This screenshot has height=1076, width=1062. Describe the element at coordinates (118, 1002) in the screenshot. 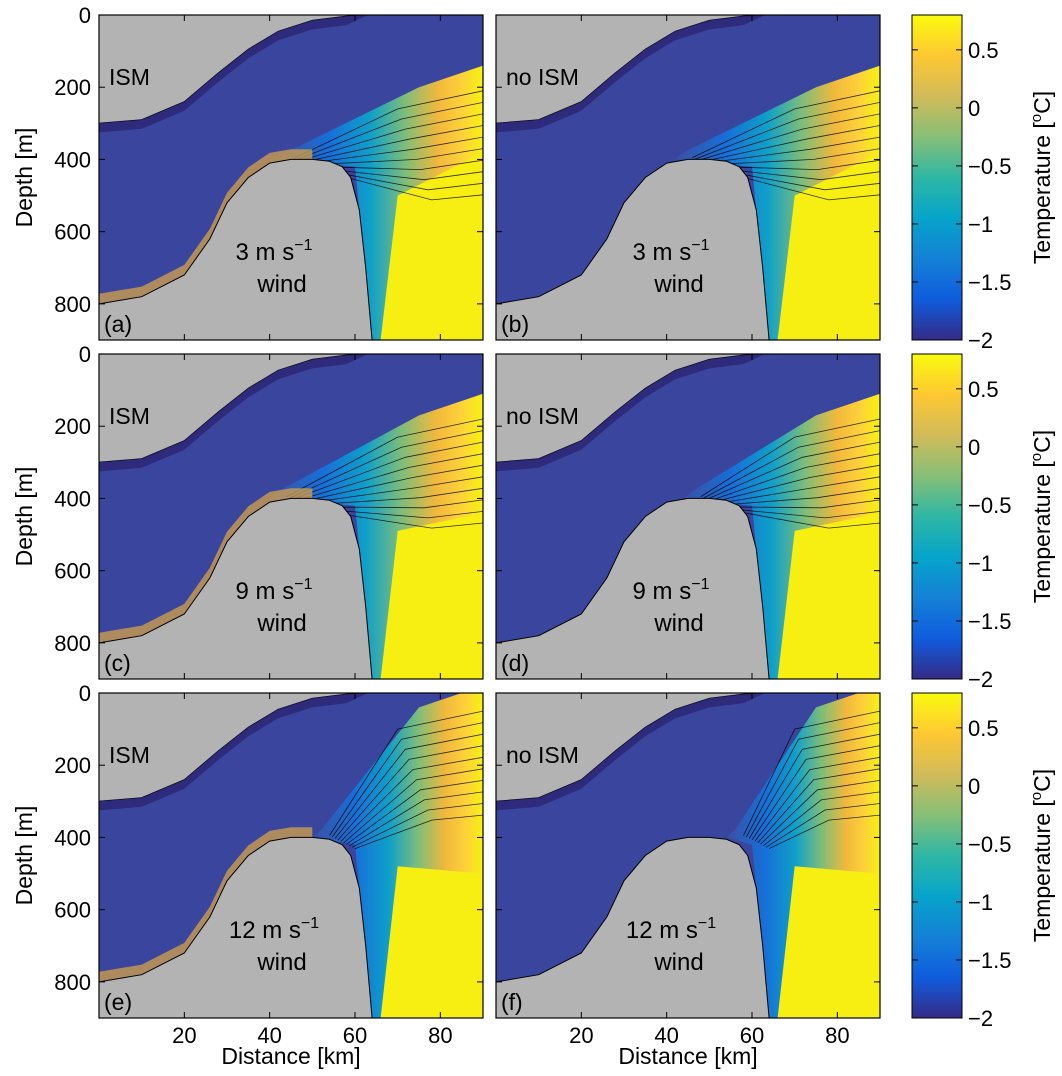

I see `panel-id-label: (e)` at that location.